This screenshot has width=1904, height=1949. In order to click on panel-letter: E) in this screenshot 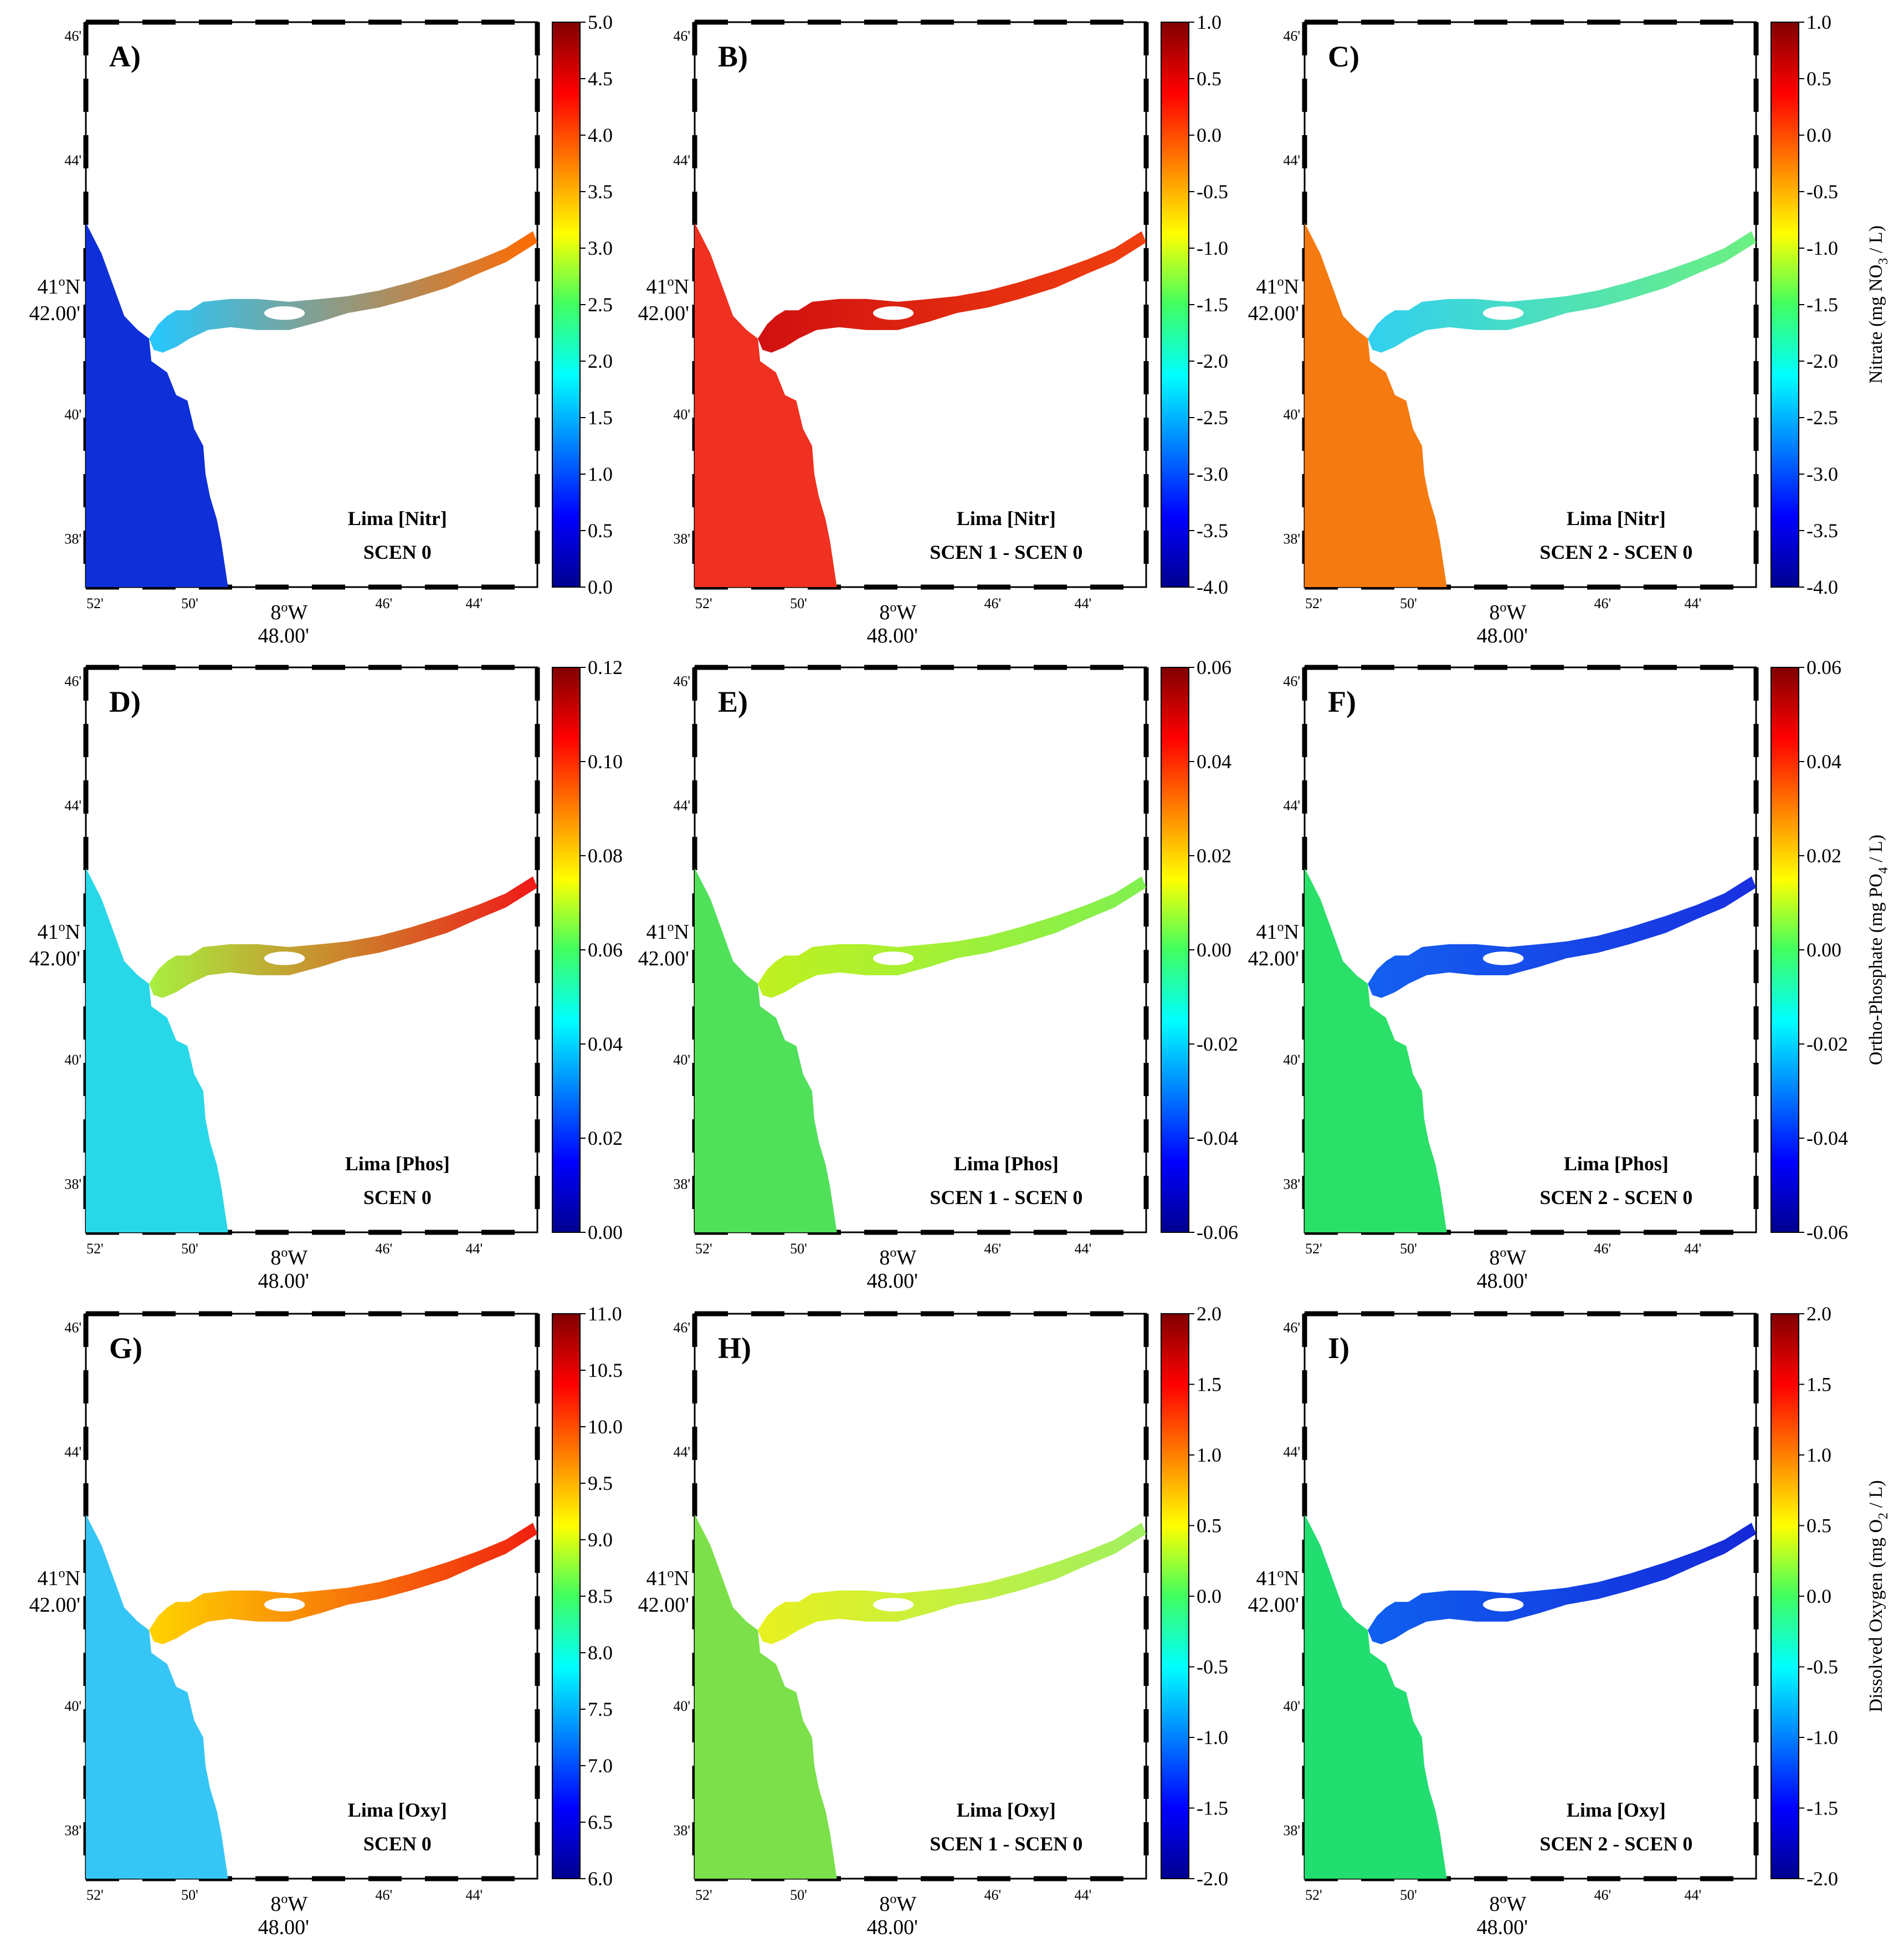, I will do `click(733, 701)`.